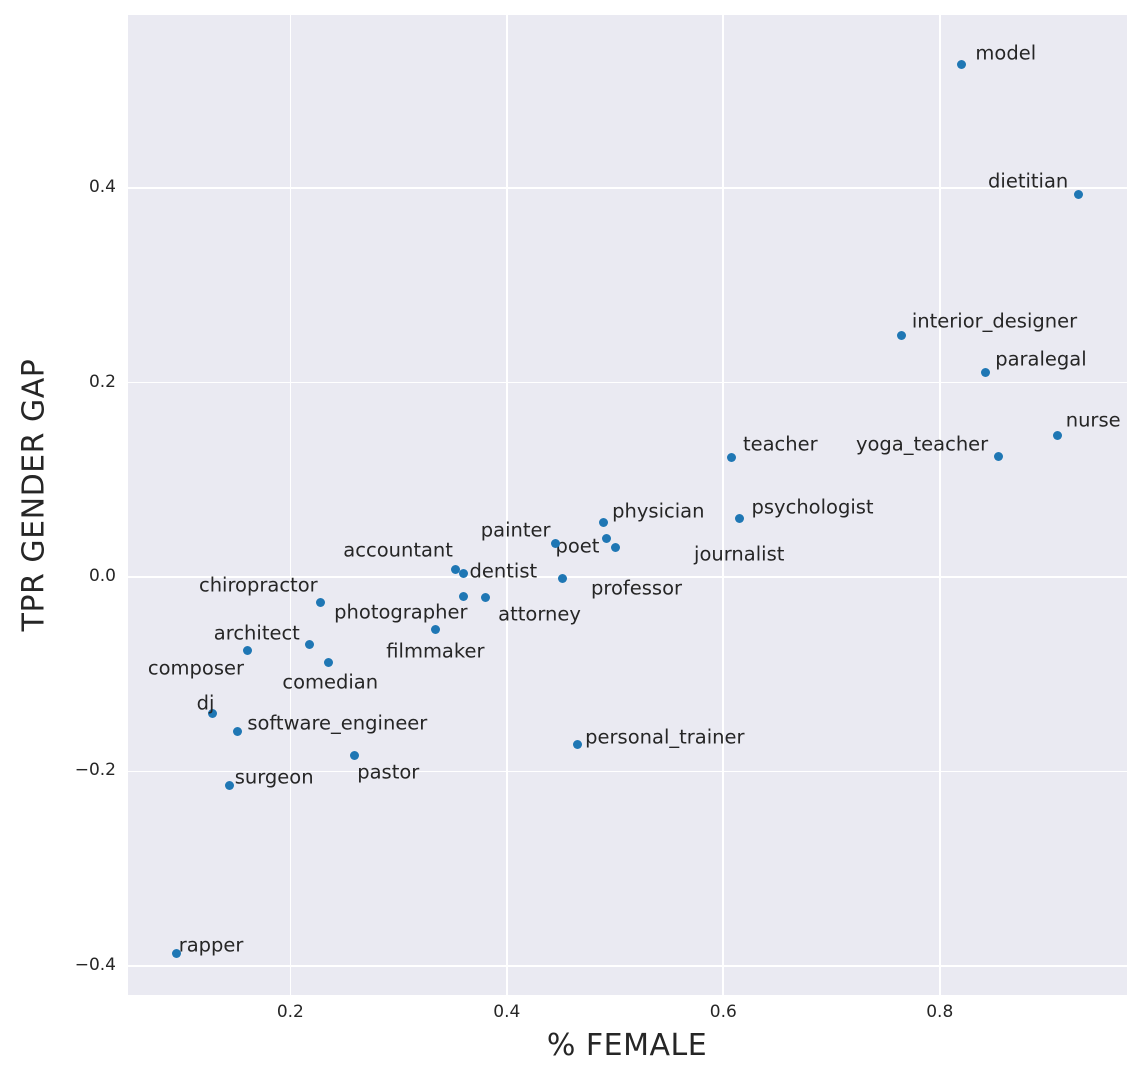 The width and height of the screenshot is (1140, 1083). Describe the element at coordinates (665, 737) in the screenshot. I see `point-label-personal_trainer: personal_trainer` at that location.